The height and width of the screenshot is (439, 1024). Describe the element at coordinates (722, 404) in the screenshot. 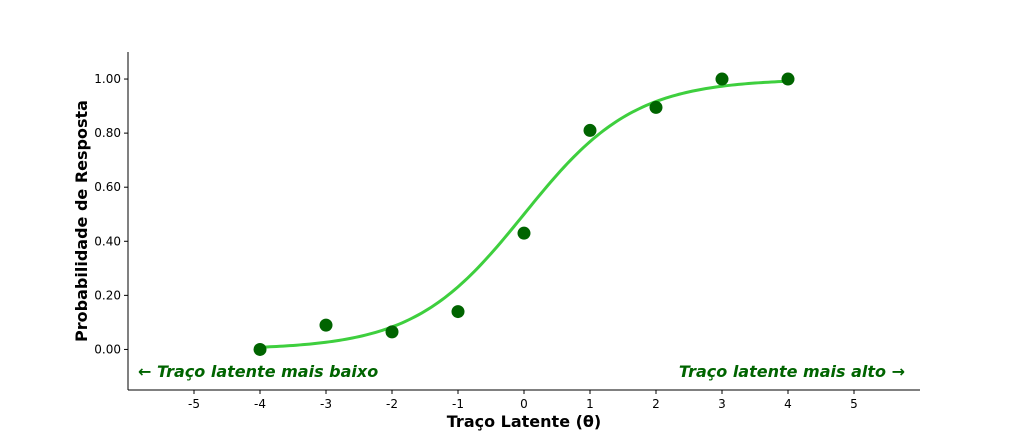

I see `x-tick-label: 3` at that location.